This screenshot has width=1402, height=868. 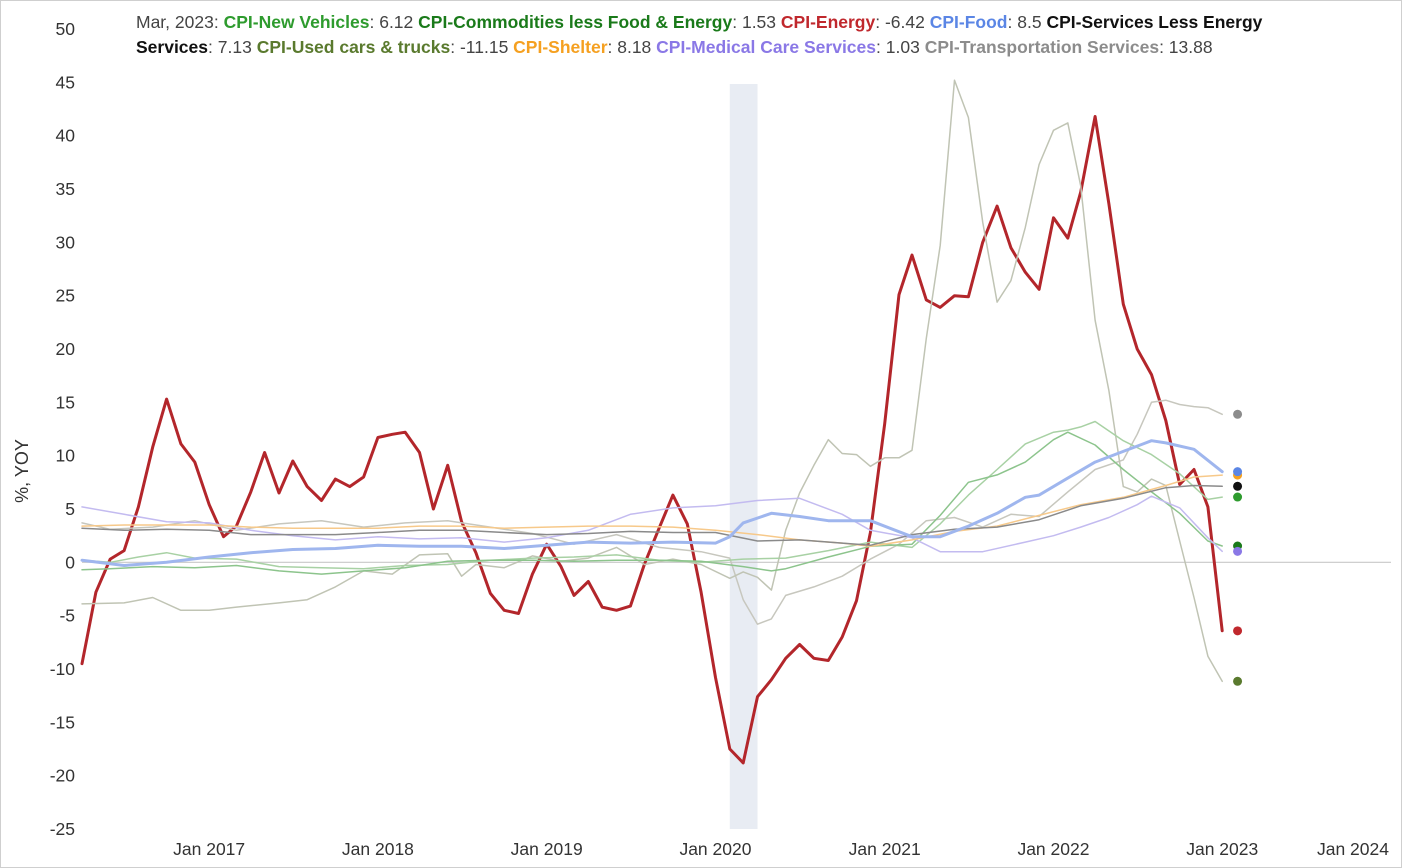 What do you see at coordinates (63, 776) in the screenshot?
I see `y-tick-label: -20` at bounding box center [63, 776].